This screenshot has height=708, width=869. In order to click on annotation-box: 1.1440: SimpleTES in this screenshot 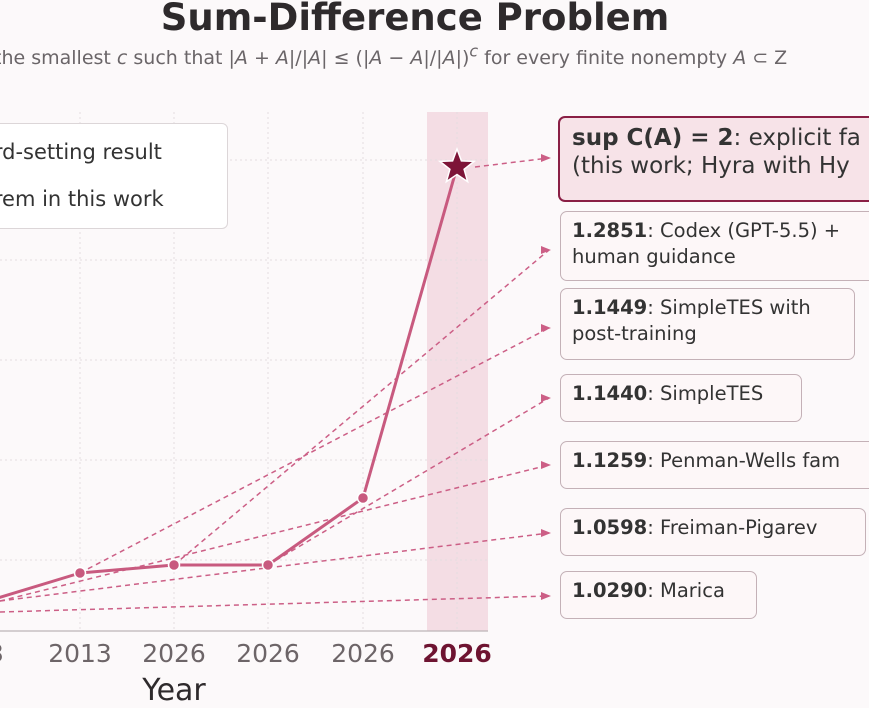, I will do `click(681, 398)`.